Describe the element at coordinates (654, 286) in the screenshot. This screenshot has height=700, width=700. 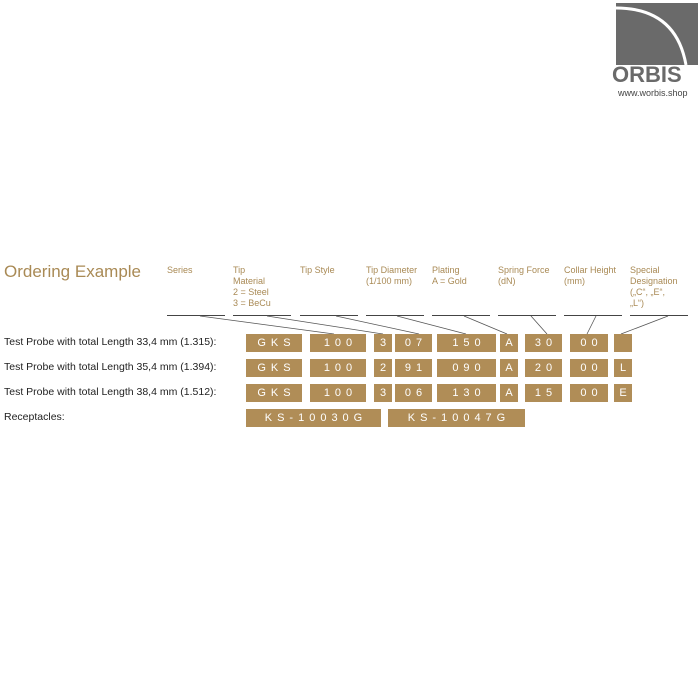
I see `column-header: Special Designation („C“, „E“, „L“)` at that location.